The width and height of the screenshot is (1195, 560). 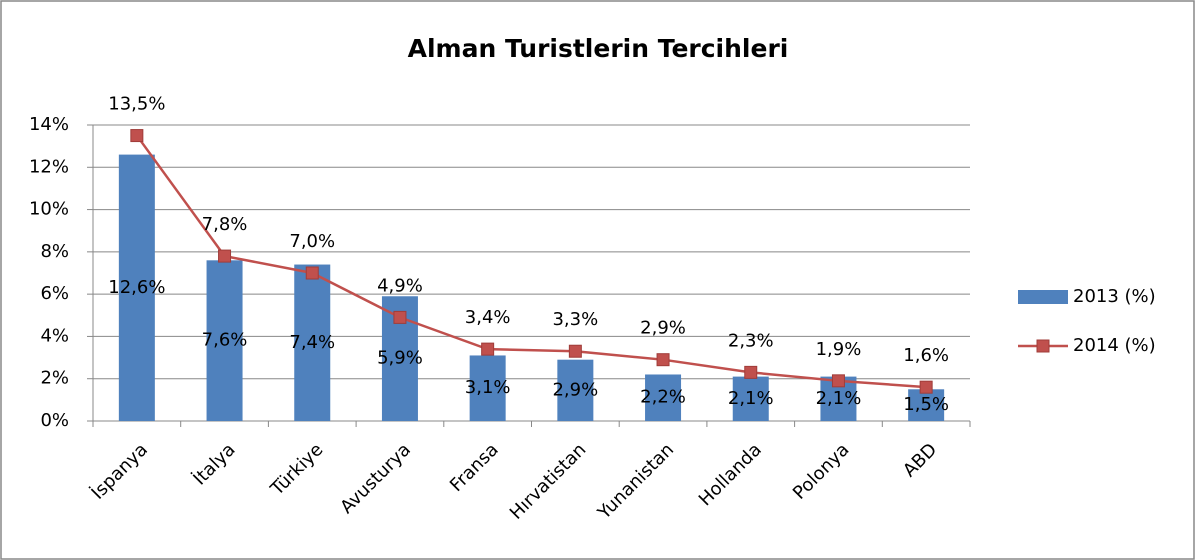 What do you see at coordinates (1043, 346) in the screenshot?
I see `legend-marker` at bounding box center [1043, 346].